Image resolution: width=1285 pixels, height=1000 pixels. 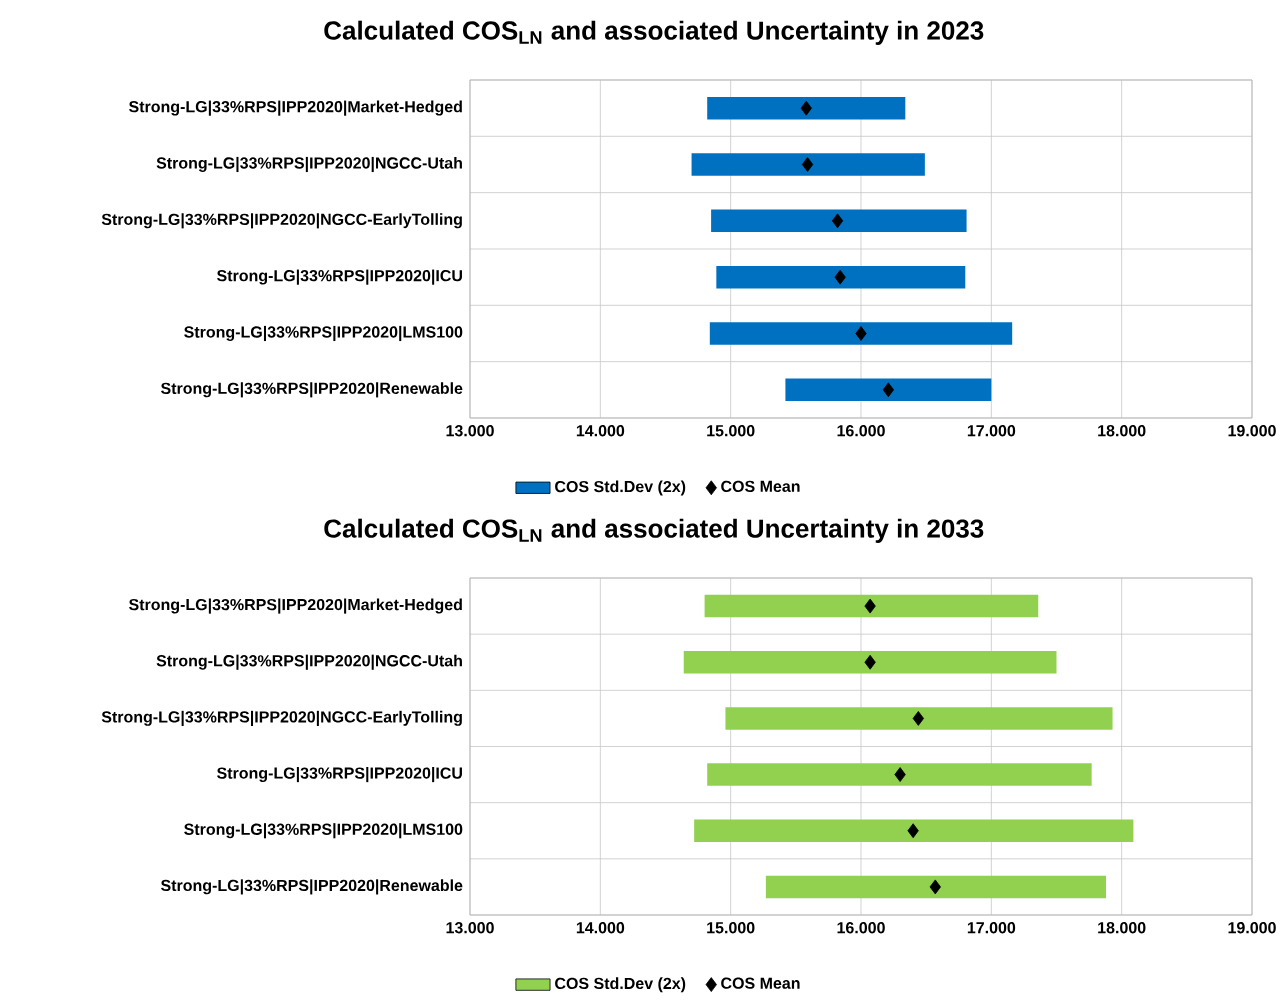 What do you see at coordinates (654, 530) in the screenshot?
I see `chart-title: Calculated COS$_{LN}$ and associated Uncertainty in 2033` at bounding box center [654, 530].